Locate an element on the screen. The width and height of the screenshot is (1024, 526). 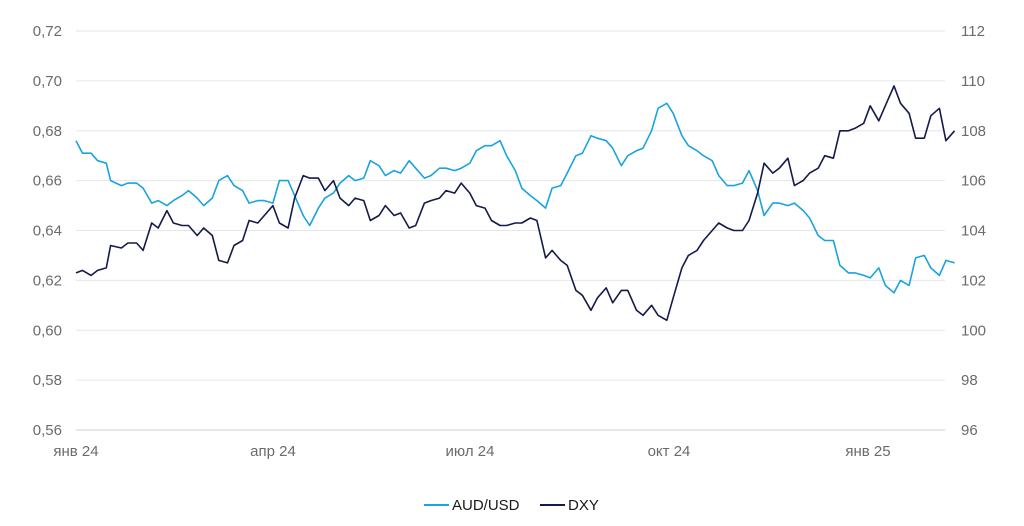
y-left-tick-label: 0,60 is located at coordinates (47, 330).